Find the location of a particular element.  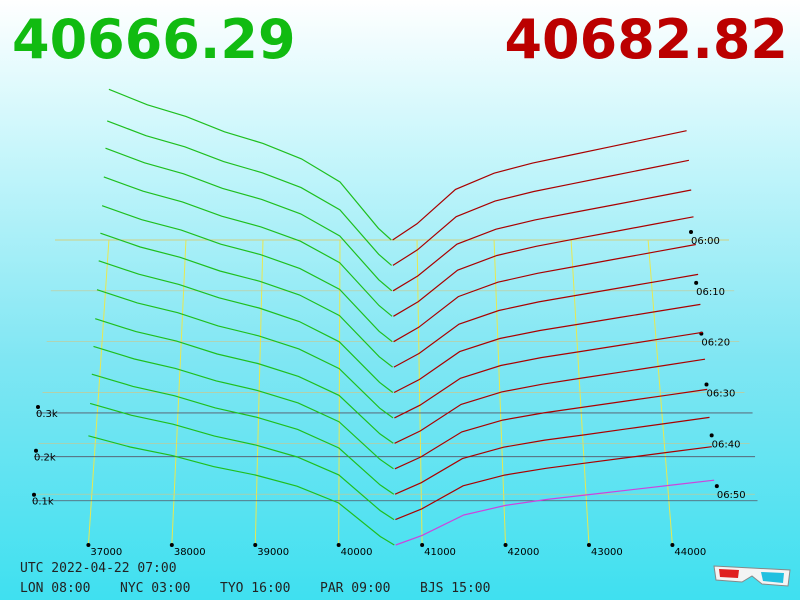

x-tick-label: 37000 is located at coordinates (106, 552).